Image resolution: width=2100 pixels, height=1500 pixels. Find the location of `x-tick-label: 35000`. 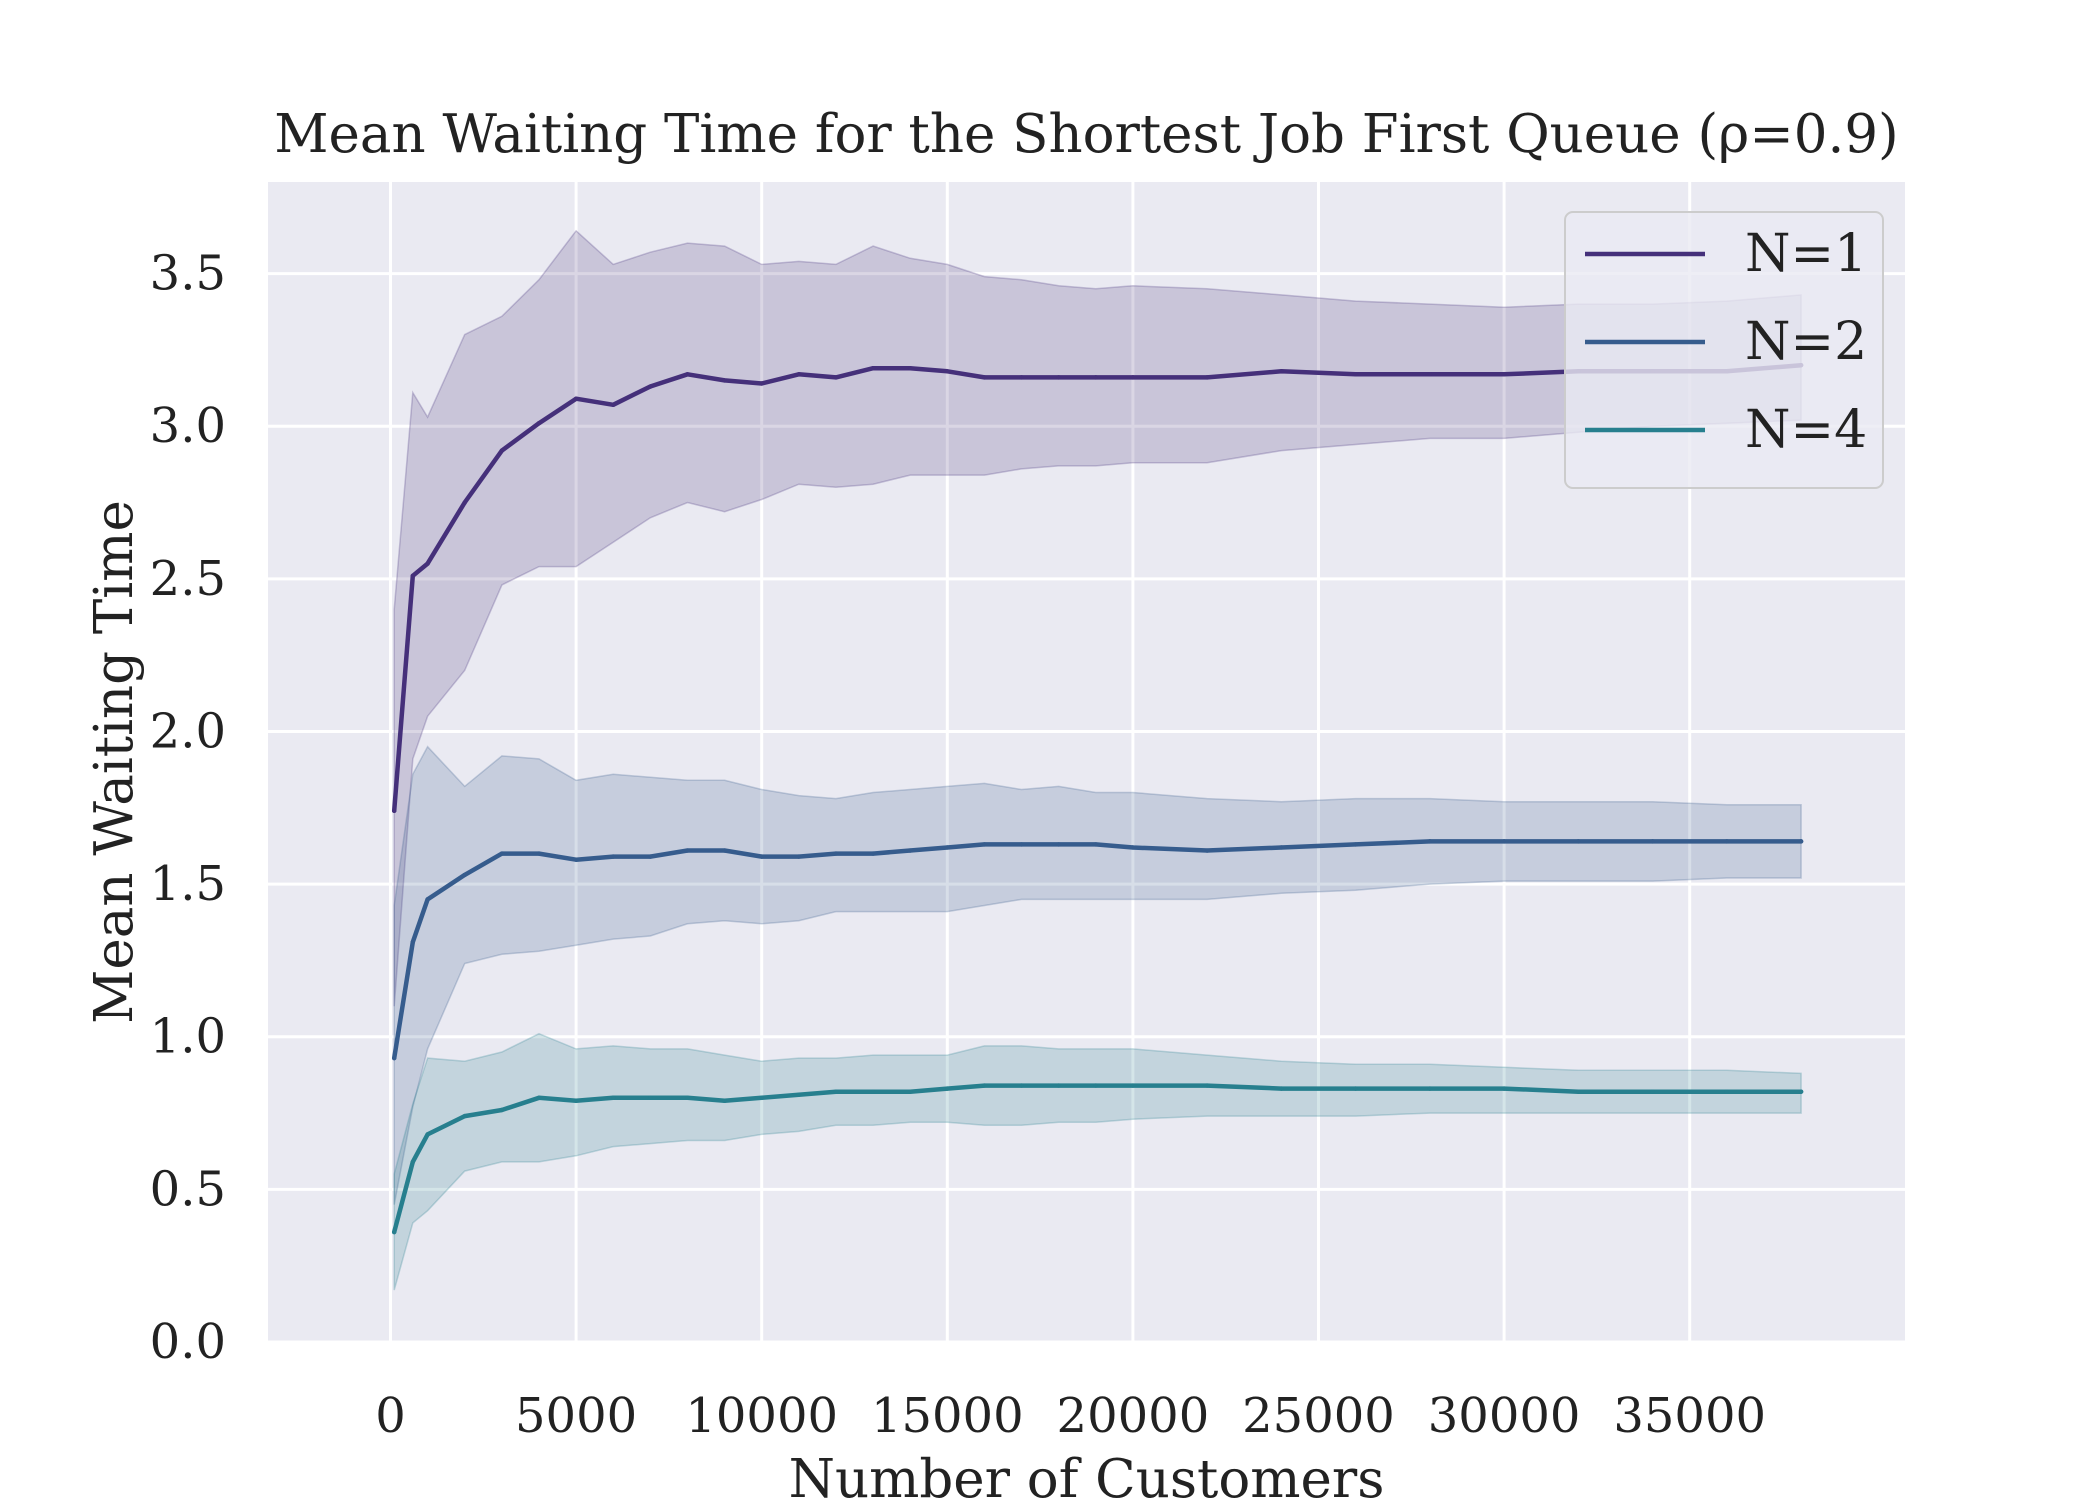

x-tick-label: 35000 is located at coordinates (1689, 1416).